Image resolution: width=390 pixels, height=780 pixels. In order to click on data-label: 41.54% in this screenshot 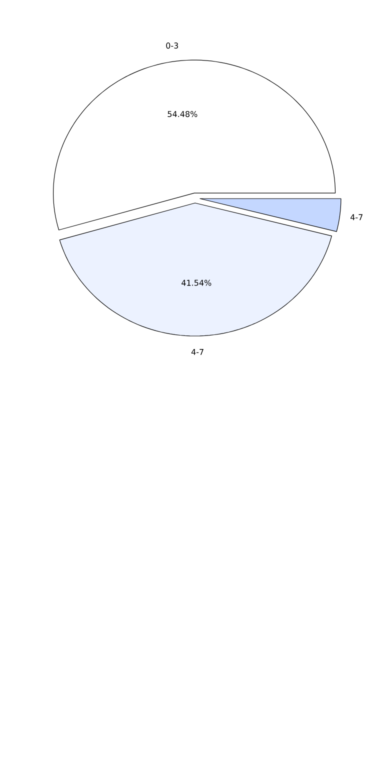, I will do `click(197, 283)`.